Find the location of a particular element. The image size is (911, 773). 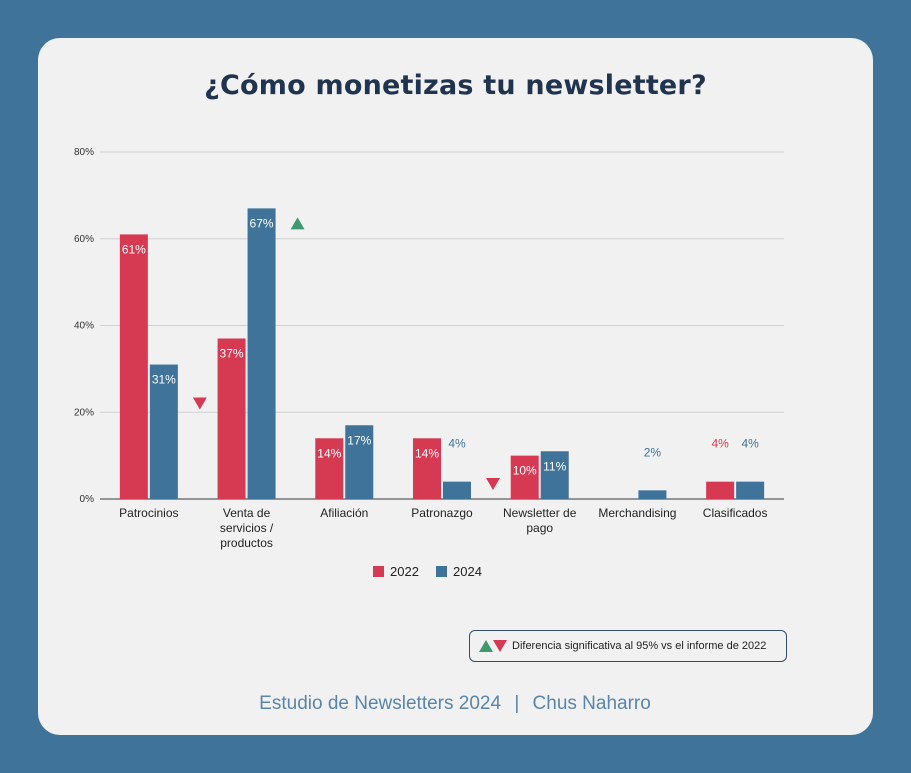

data-label-2022: 37% is located at coordinates (232, 354).